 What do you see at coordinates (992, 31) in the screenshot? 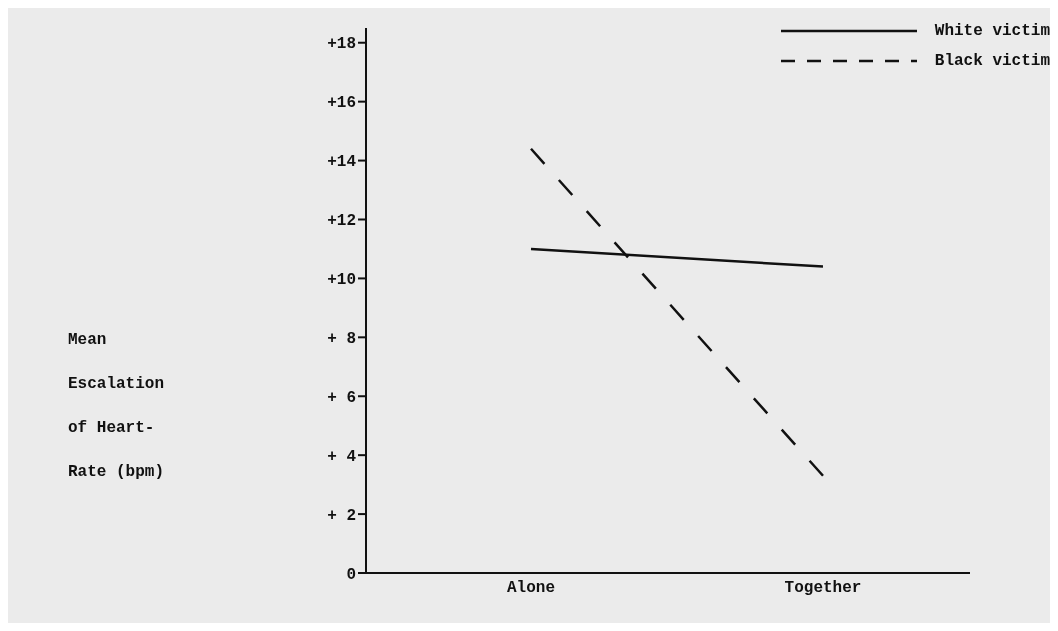
I see `text: White victim` at bounding box center [992, 31].